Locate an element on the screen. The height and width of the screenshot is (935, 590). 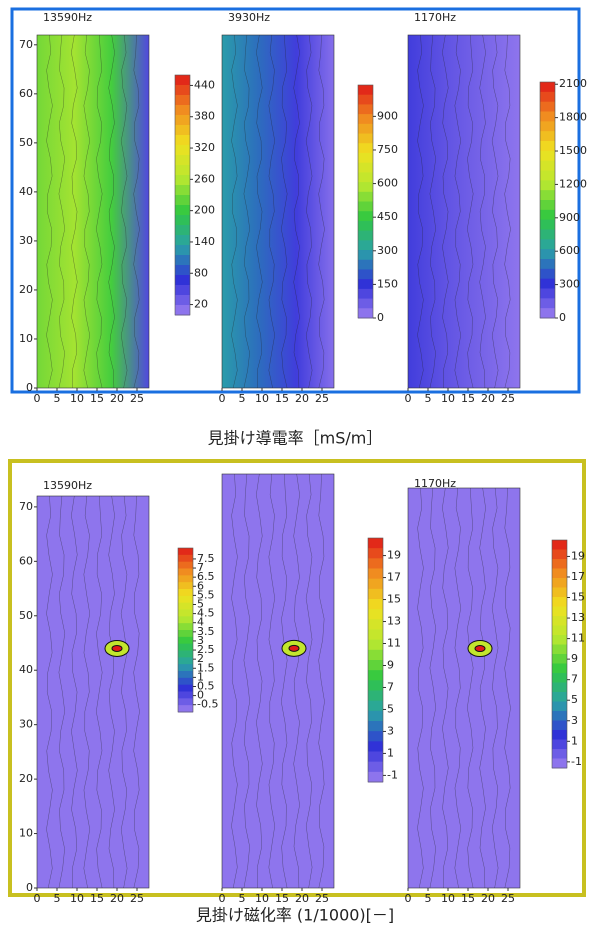
colorbar-label: 6.5 is located at coordinates (206, 576).